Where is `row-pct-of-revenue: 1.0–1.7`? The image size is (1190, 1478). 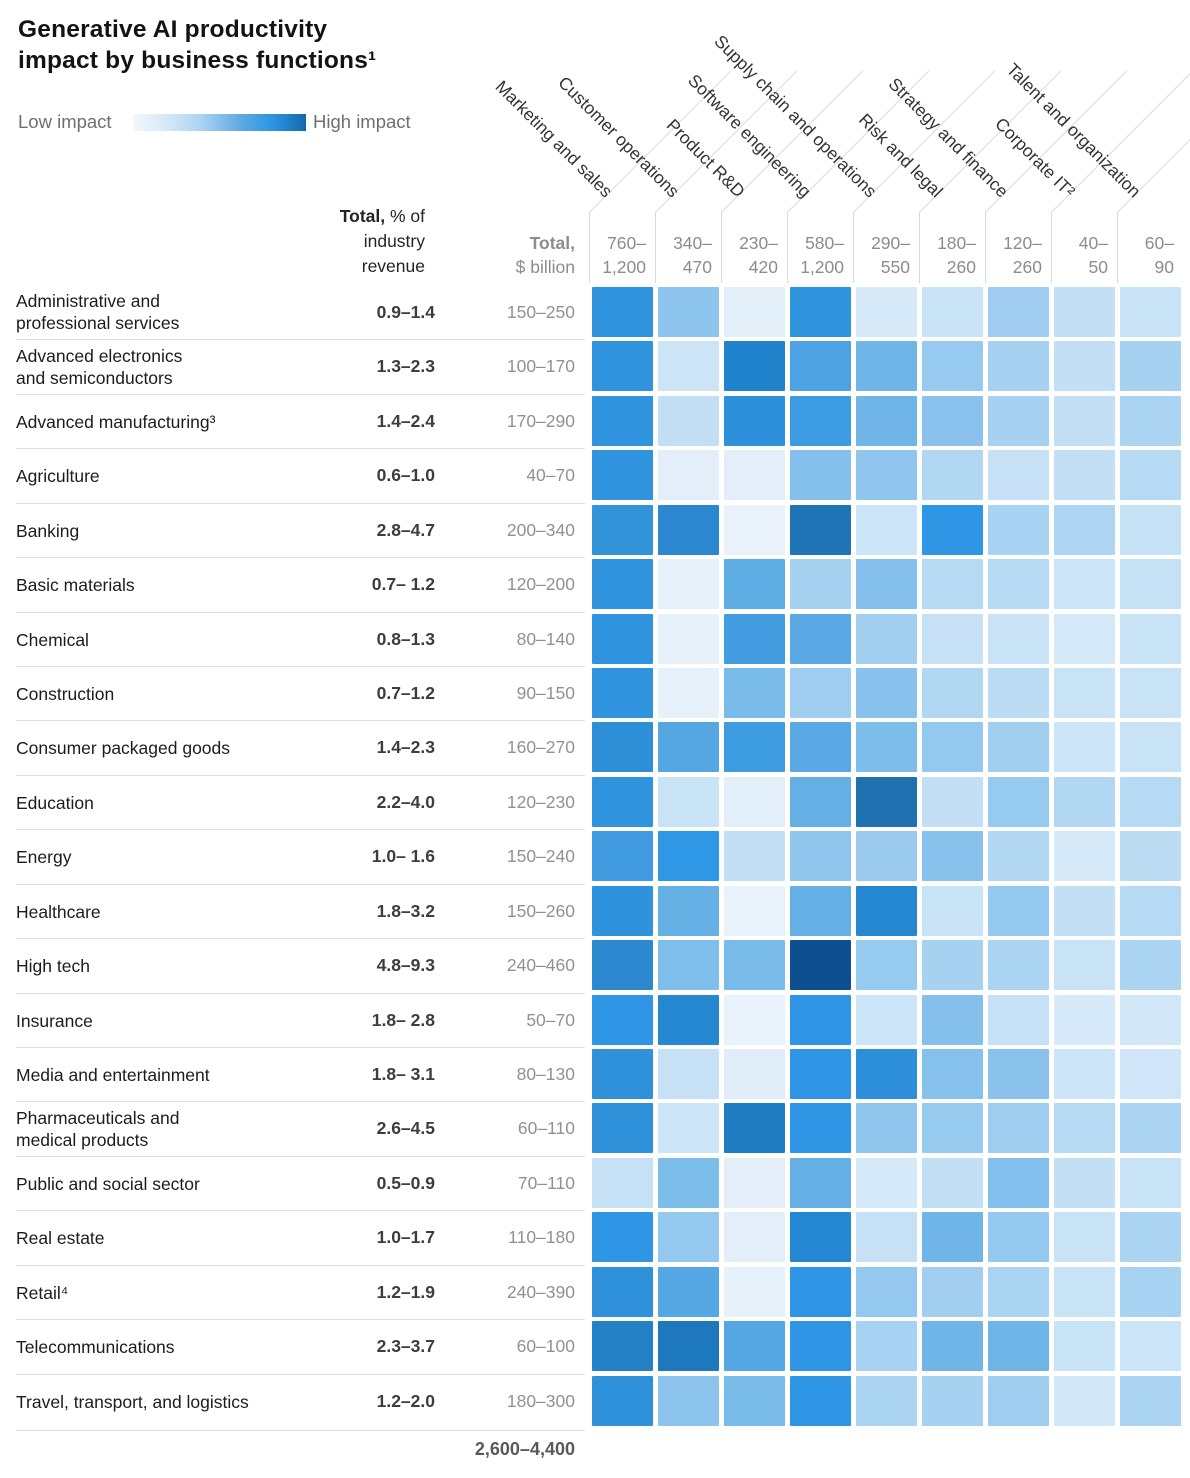 row-pct-of-revenue: 1.0–1.7 is located at coordinates (405, 1237).